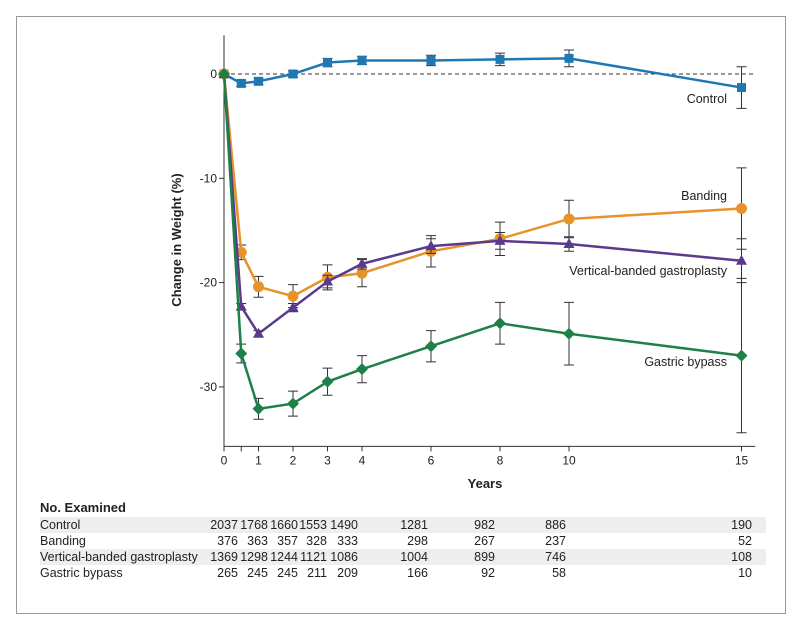  I want to click on row-count: 298, so click(417, 541).